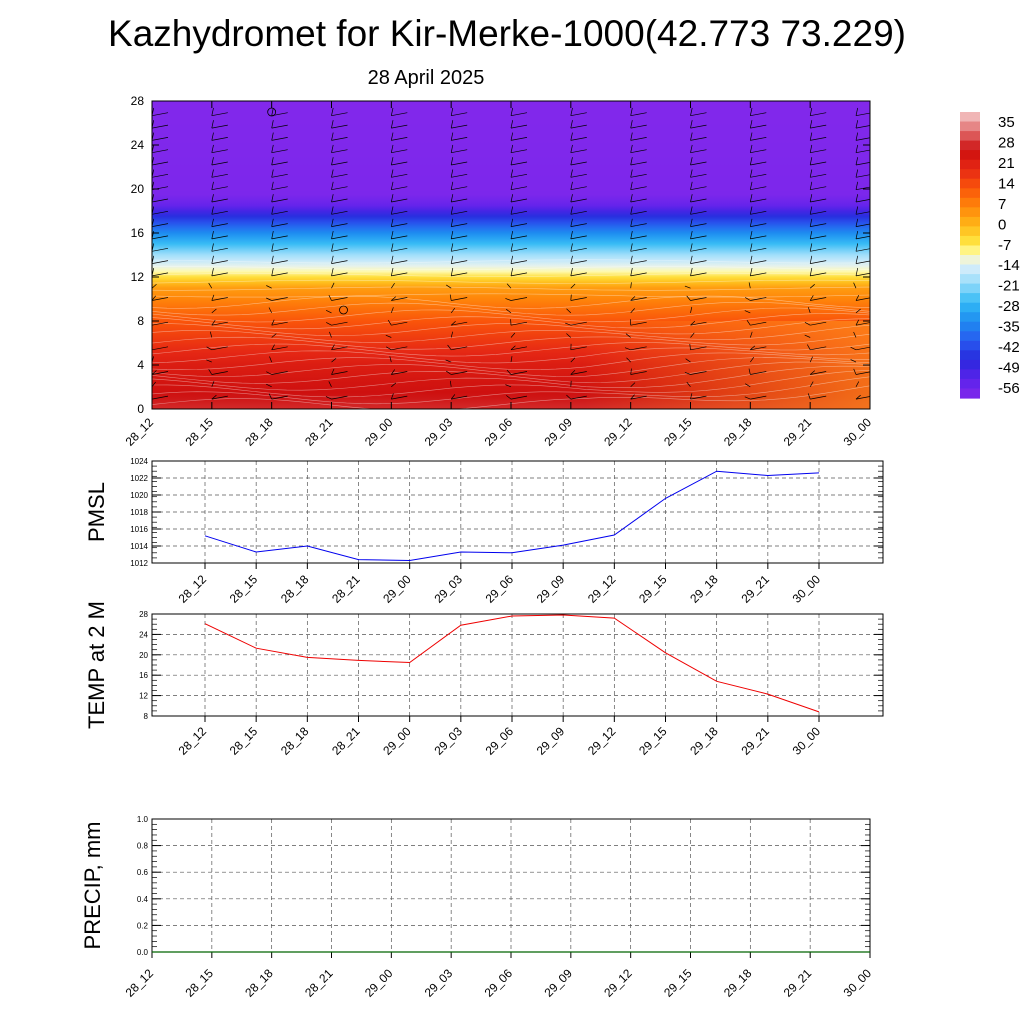 Image resolution: width=1024 pixels, height=1024 pixels. Describe the element at coordinates (500, 741) in the screenshot. I see `x-tick-label: 29_06` at that location.